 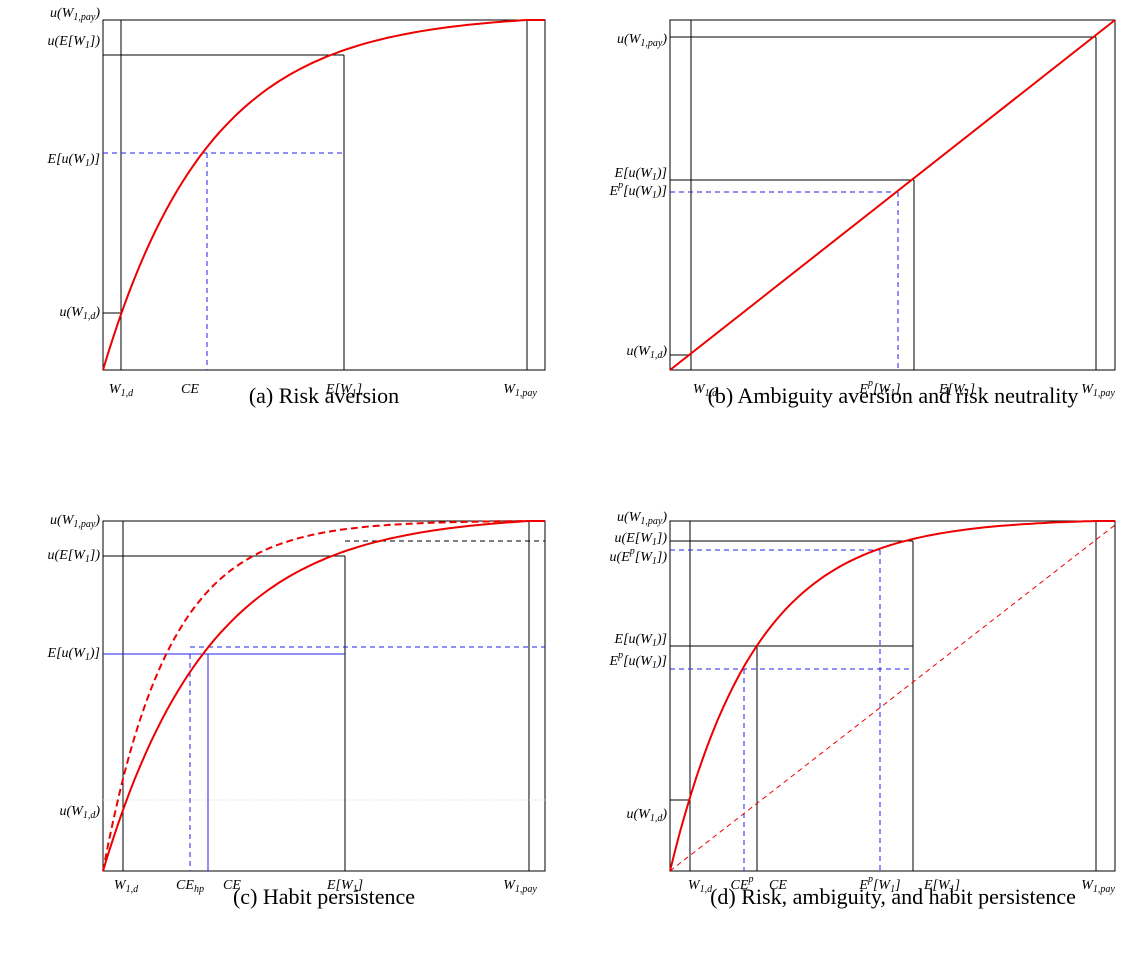 What do you see at coordinates (639, 556) in the screenshot?
I see `y-label: u(Ep[W1])` at bounding box center [639, 556].